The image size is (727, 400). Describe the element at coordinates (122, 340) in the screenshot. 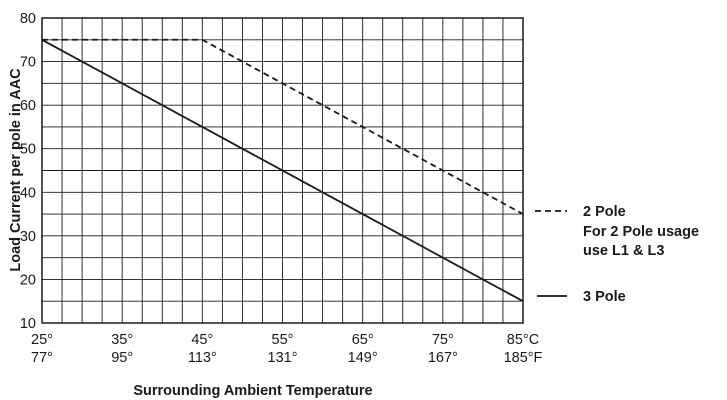

I see `x-tick-label-celsius: 35°` at that location.